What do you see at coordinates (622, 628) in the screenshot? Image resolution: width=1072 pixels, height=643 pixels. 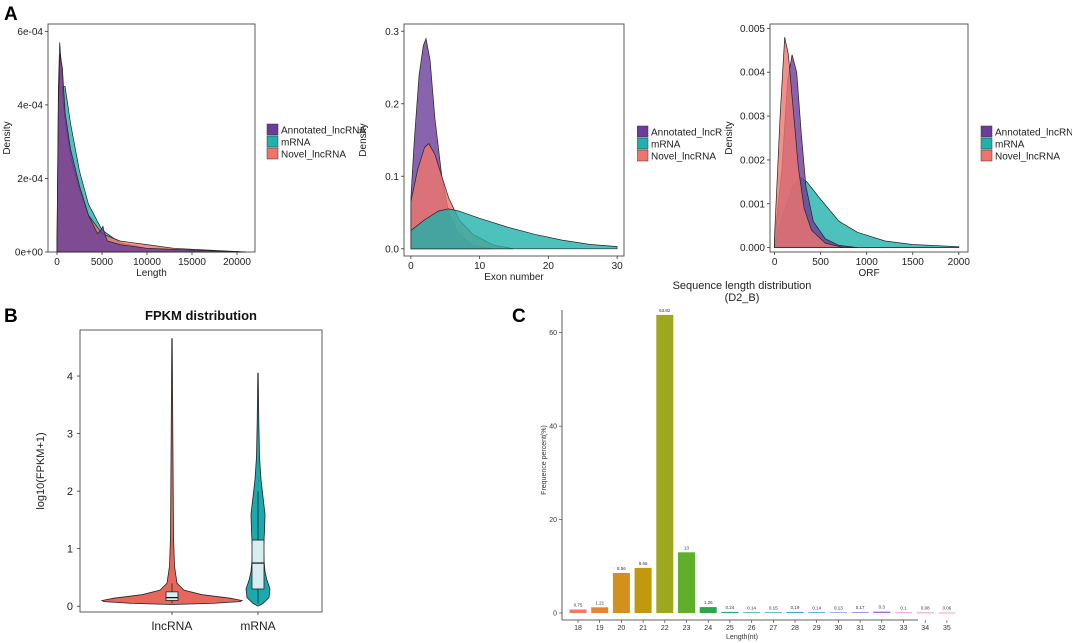 I see `seqlen-x-tick-label: 20` at bounding box center [622, 628].